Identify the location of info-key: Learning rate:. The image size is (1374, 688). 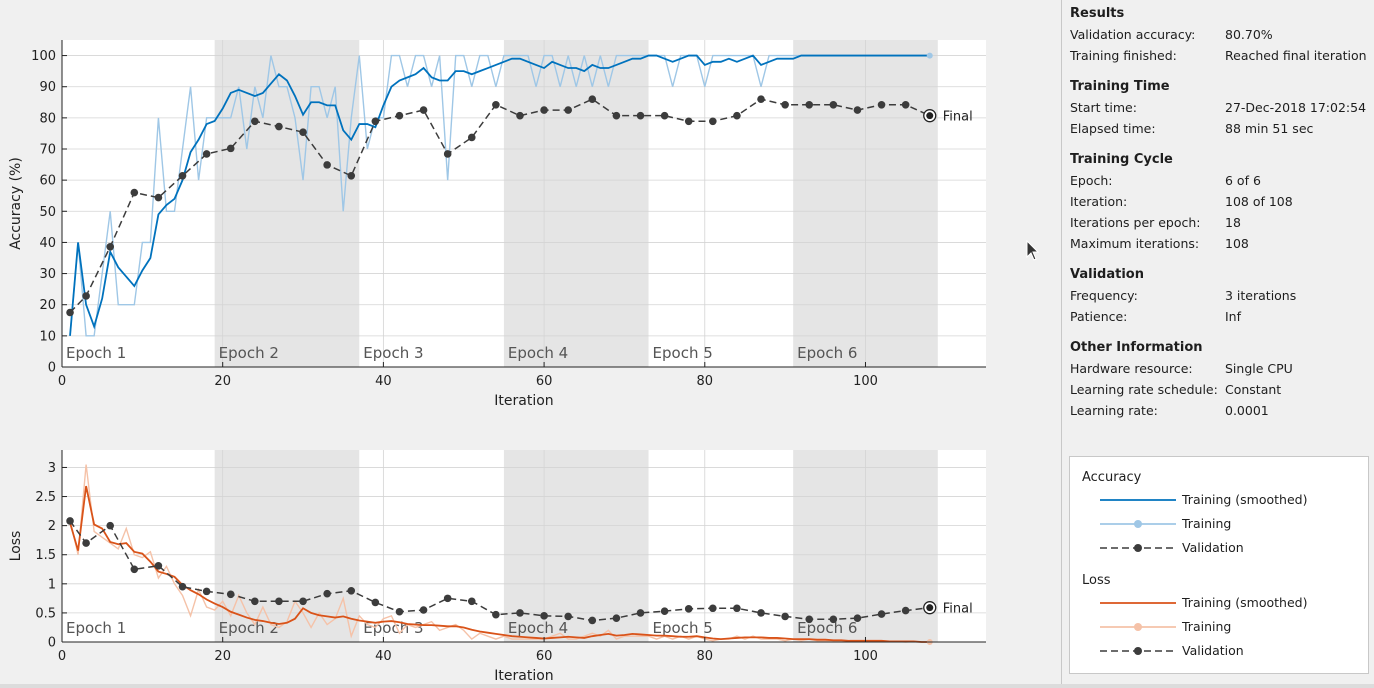
(1114, 410).